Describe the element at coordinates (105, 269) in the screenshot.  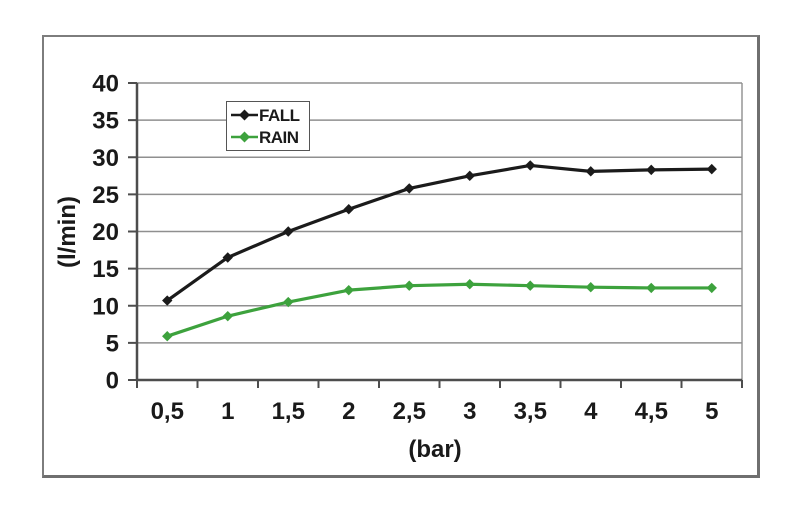
I see `y-tick-label-15: 15` at that location.